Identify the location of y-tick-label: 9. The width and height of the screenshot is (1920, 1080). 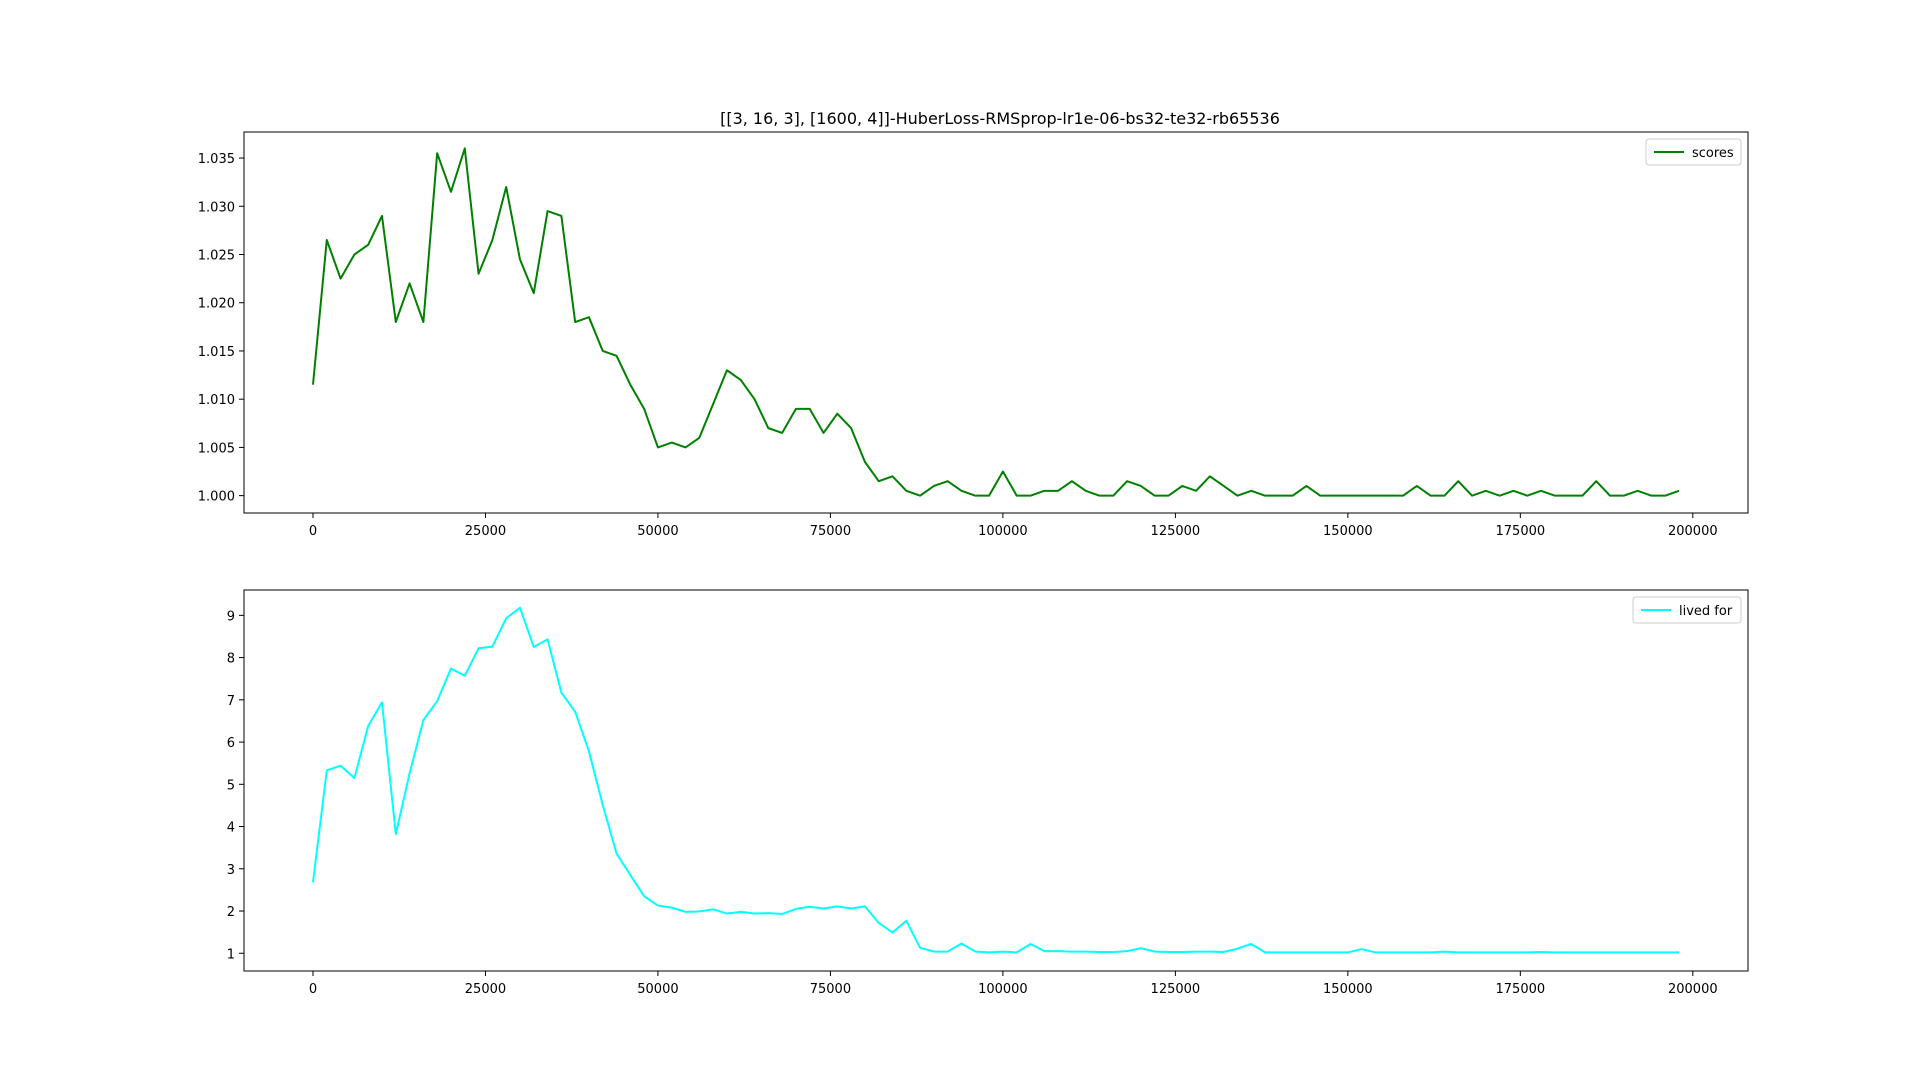
(231, 616).